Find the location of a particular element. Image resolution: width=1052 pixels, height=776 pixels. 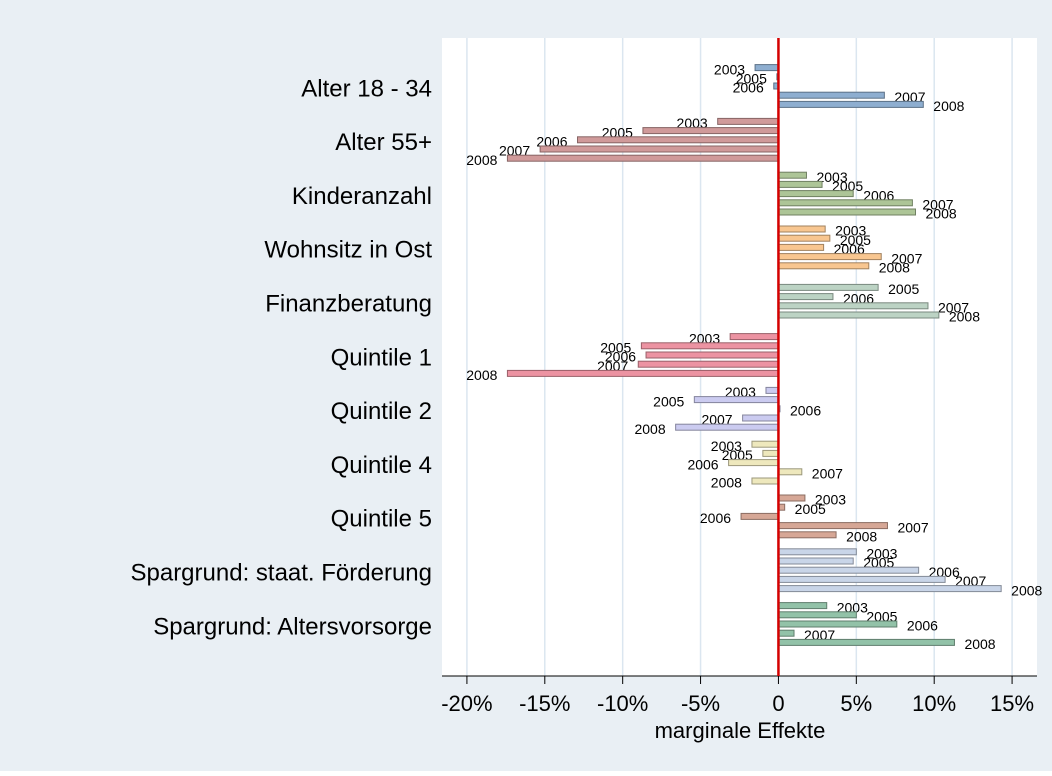

x-tick-label: 0 is located at coordinates (778, 703).